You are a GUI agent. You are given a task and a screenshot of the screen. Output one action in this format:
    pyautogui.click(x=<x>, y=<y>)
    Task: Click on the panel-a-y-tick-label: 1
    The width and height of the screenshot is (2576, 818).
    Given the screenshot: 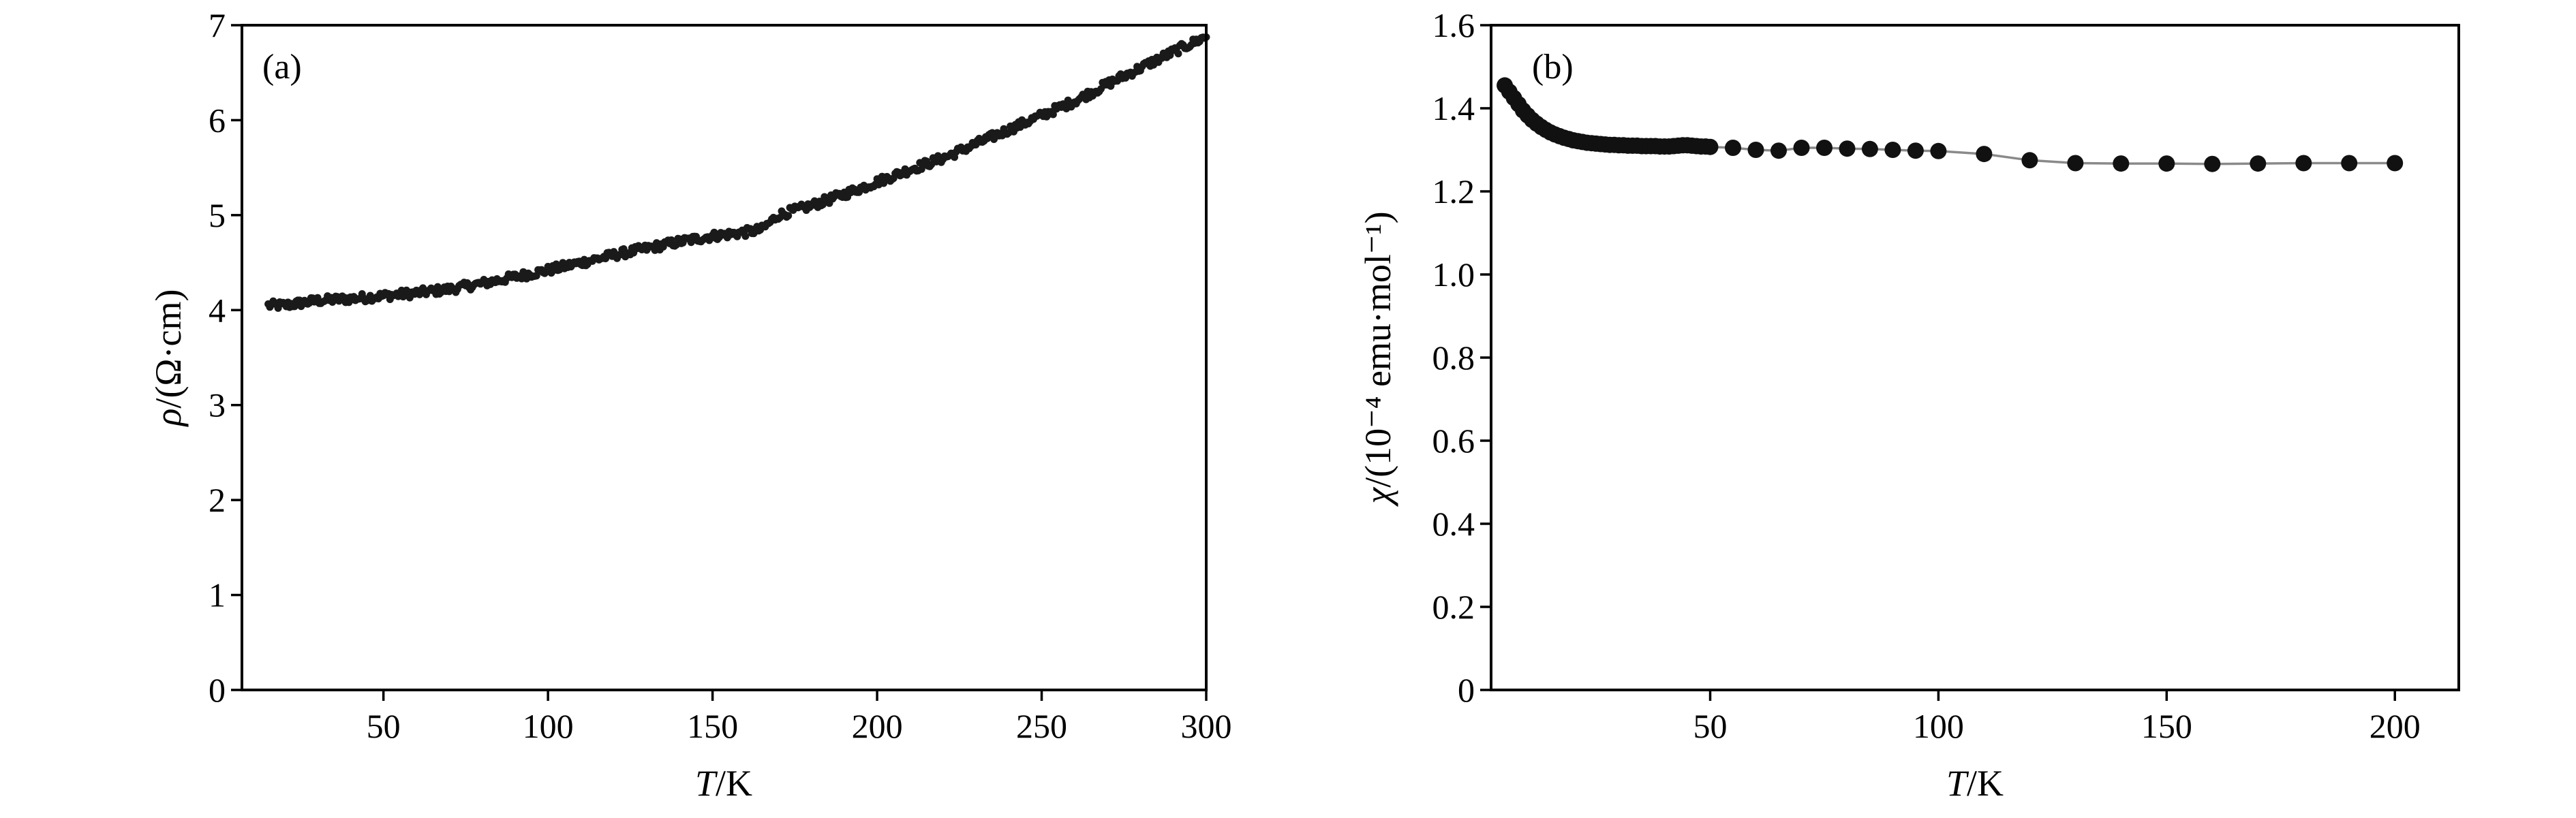 What is the action you would take?
    pyautogui.click(x=217, y=595)
    